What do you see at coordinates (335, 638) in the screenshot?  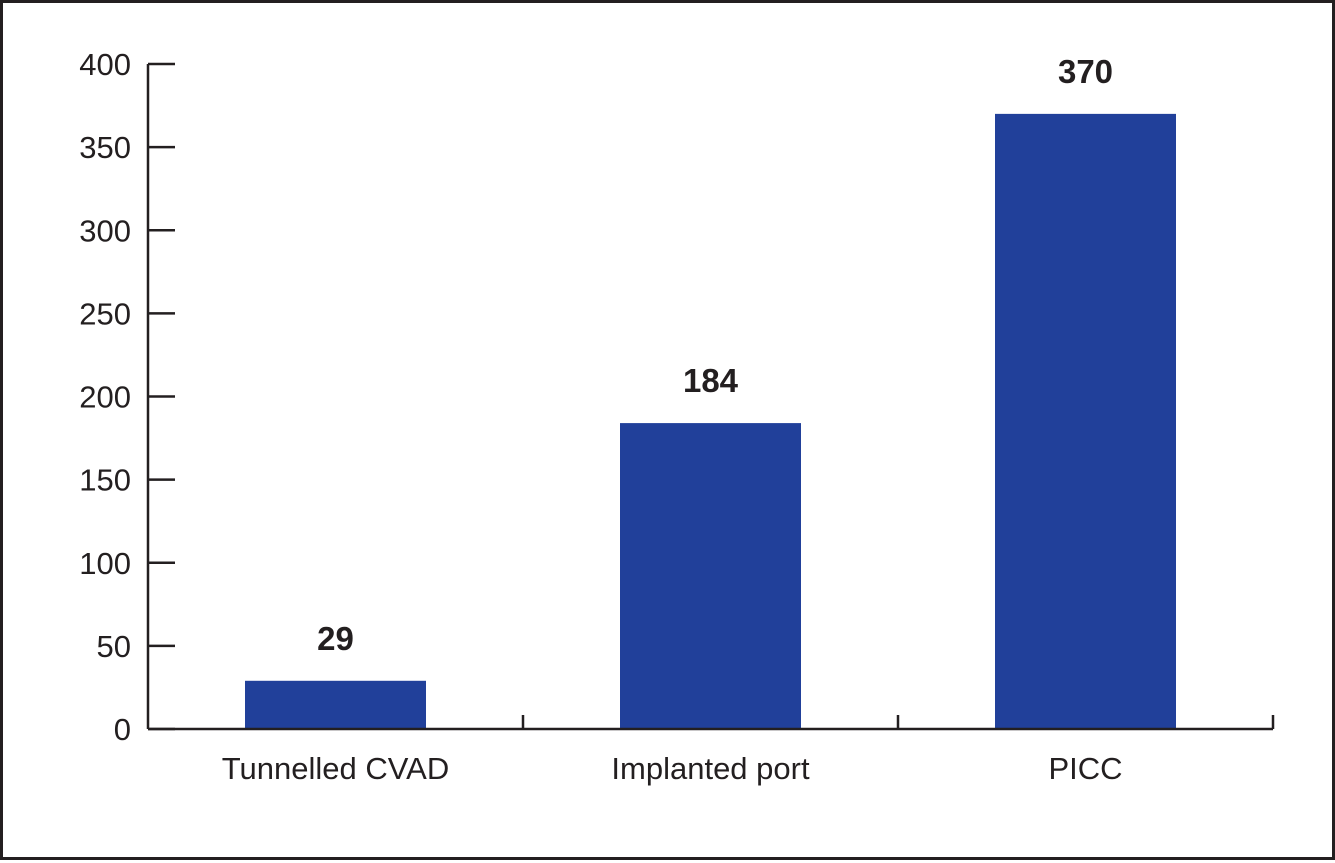 I see `data-label-tunnelled-cvad: 29` at bounding box center [335, 638].